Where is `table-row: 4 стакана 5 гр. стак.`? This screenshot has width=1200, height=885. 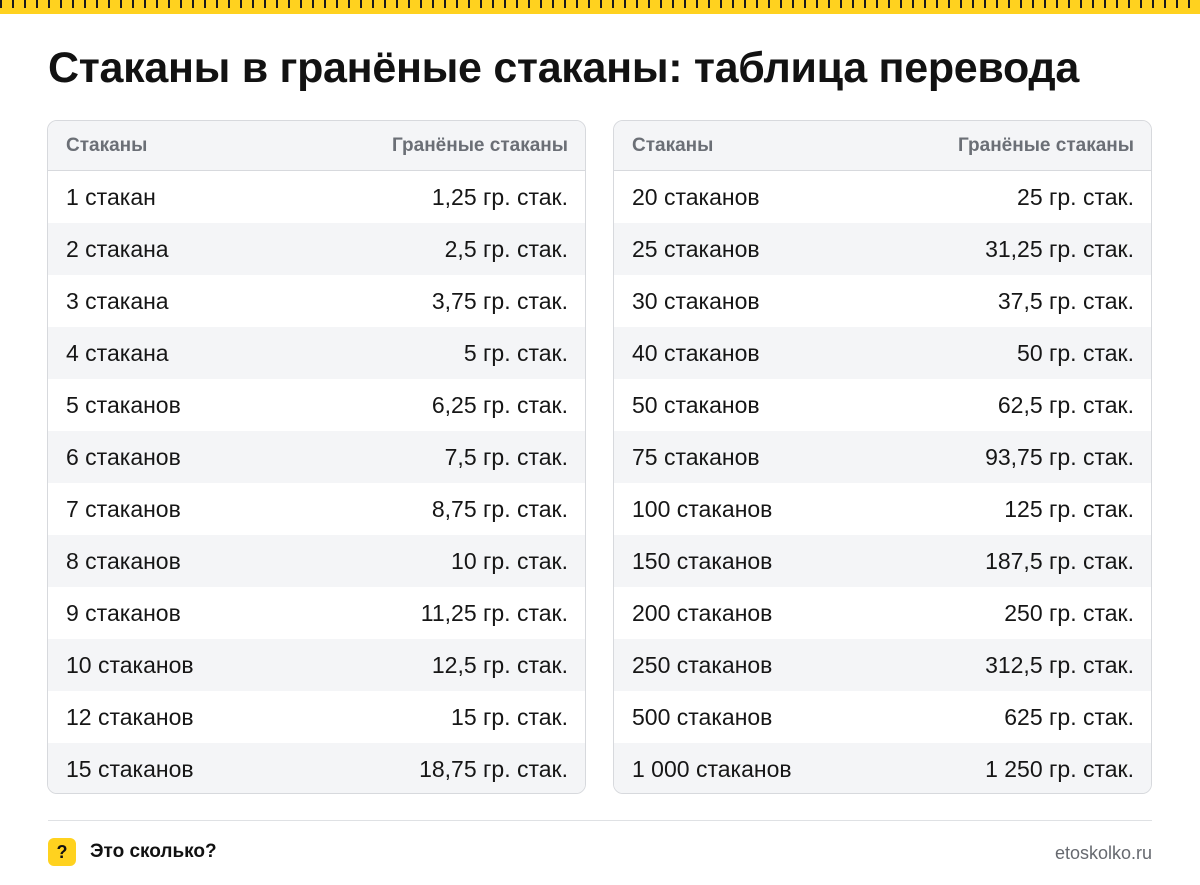 table-row: 4 стакана 5 гр. стак. is located at coordinates (316, 353).